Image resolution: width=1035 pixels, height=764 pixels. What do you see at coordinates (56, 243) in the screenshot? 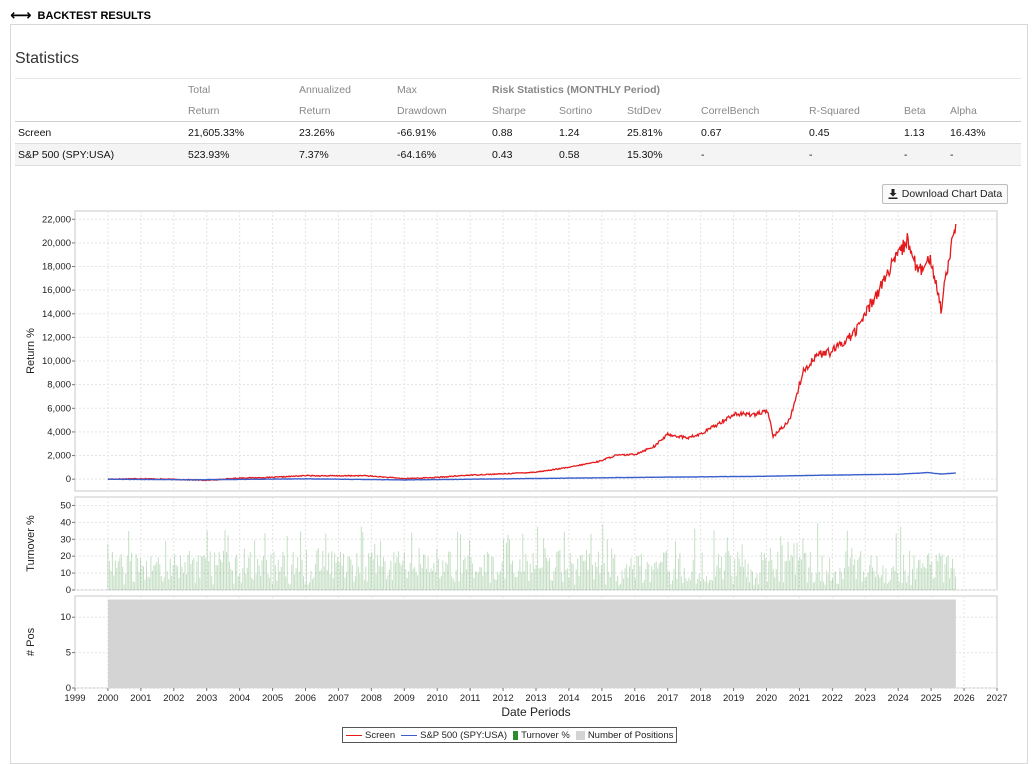
I see `y-tick-label: 20,000` at bounding box center [56, 243].